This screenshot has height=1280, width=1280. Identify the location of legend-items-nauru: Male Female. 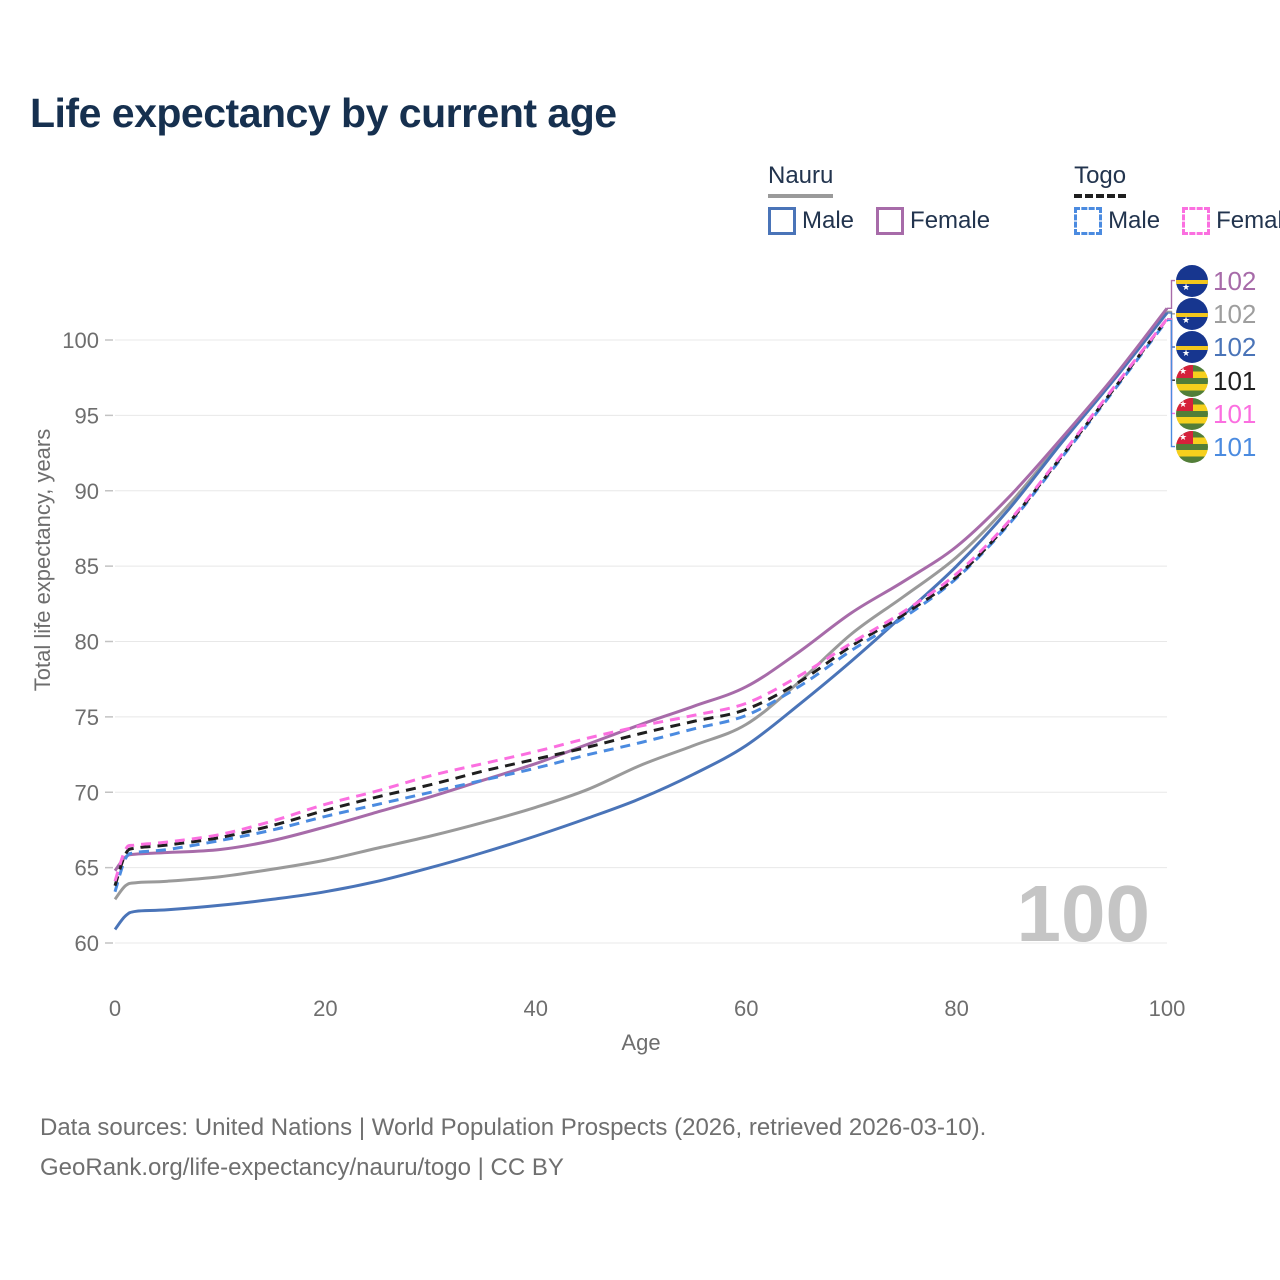
(879, 221).